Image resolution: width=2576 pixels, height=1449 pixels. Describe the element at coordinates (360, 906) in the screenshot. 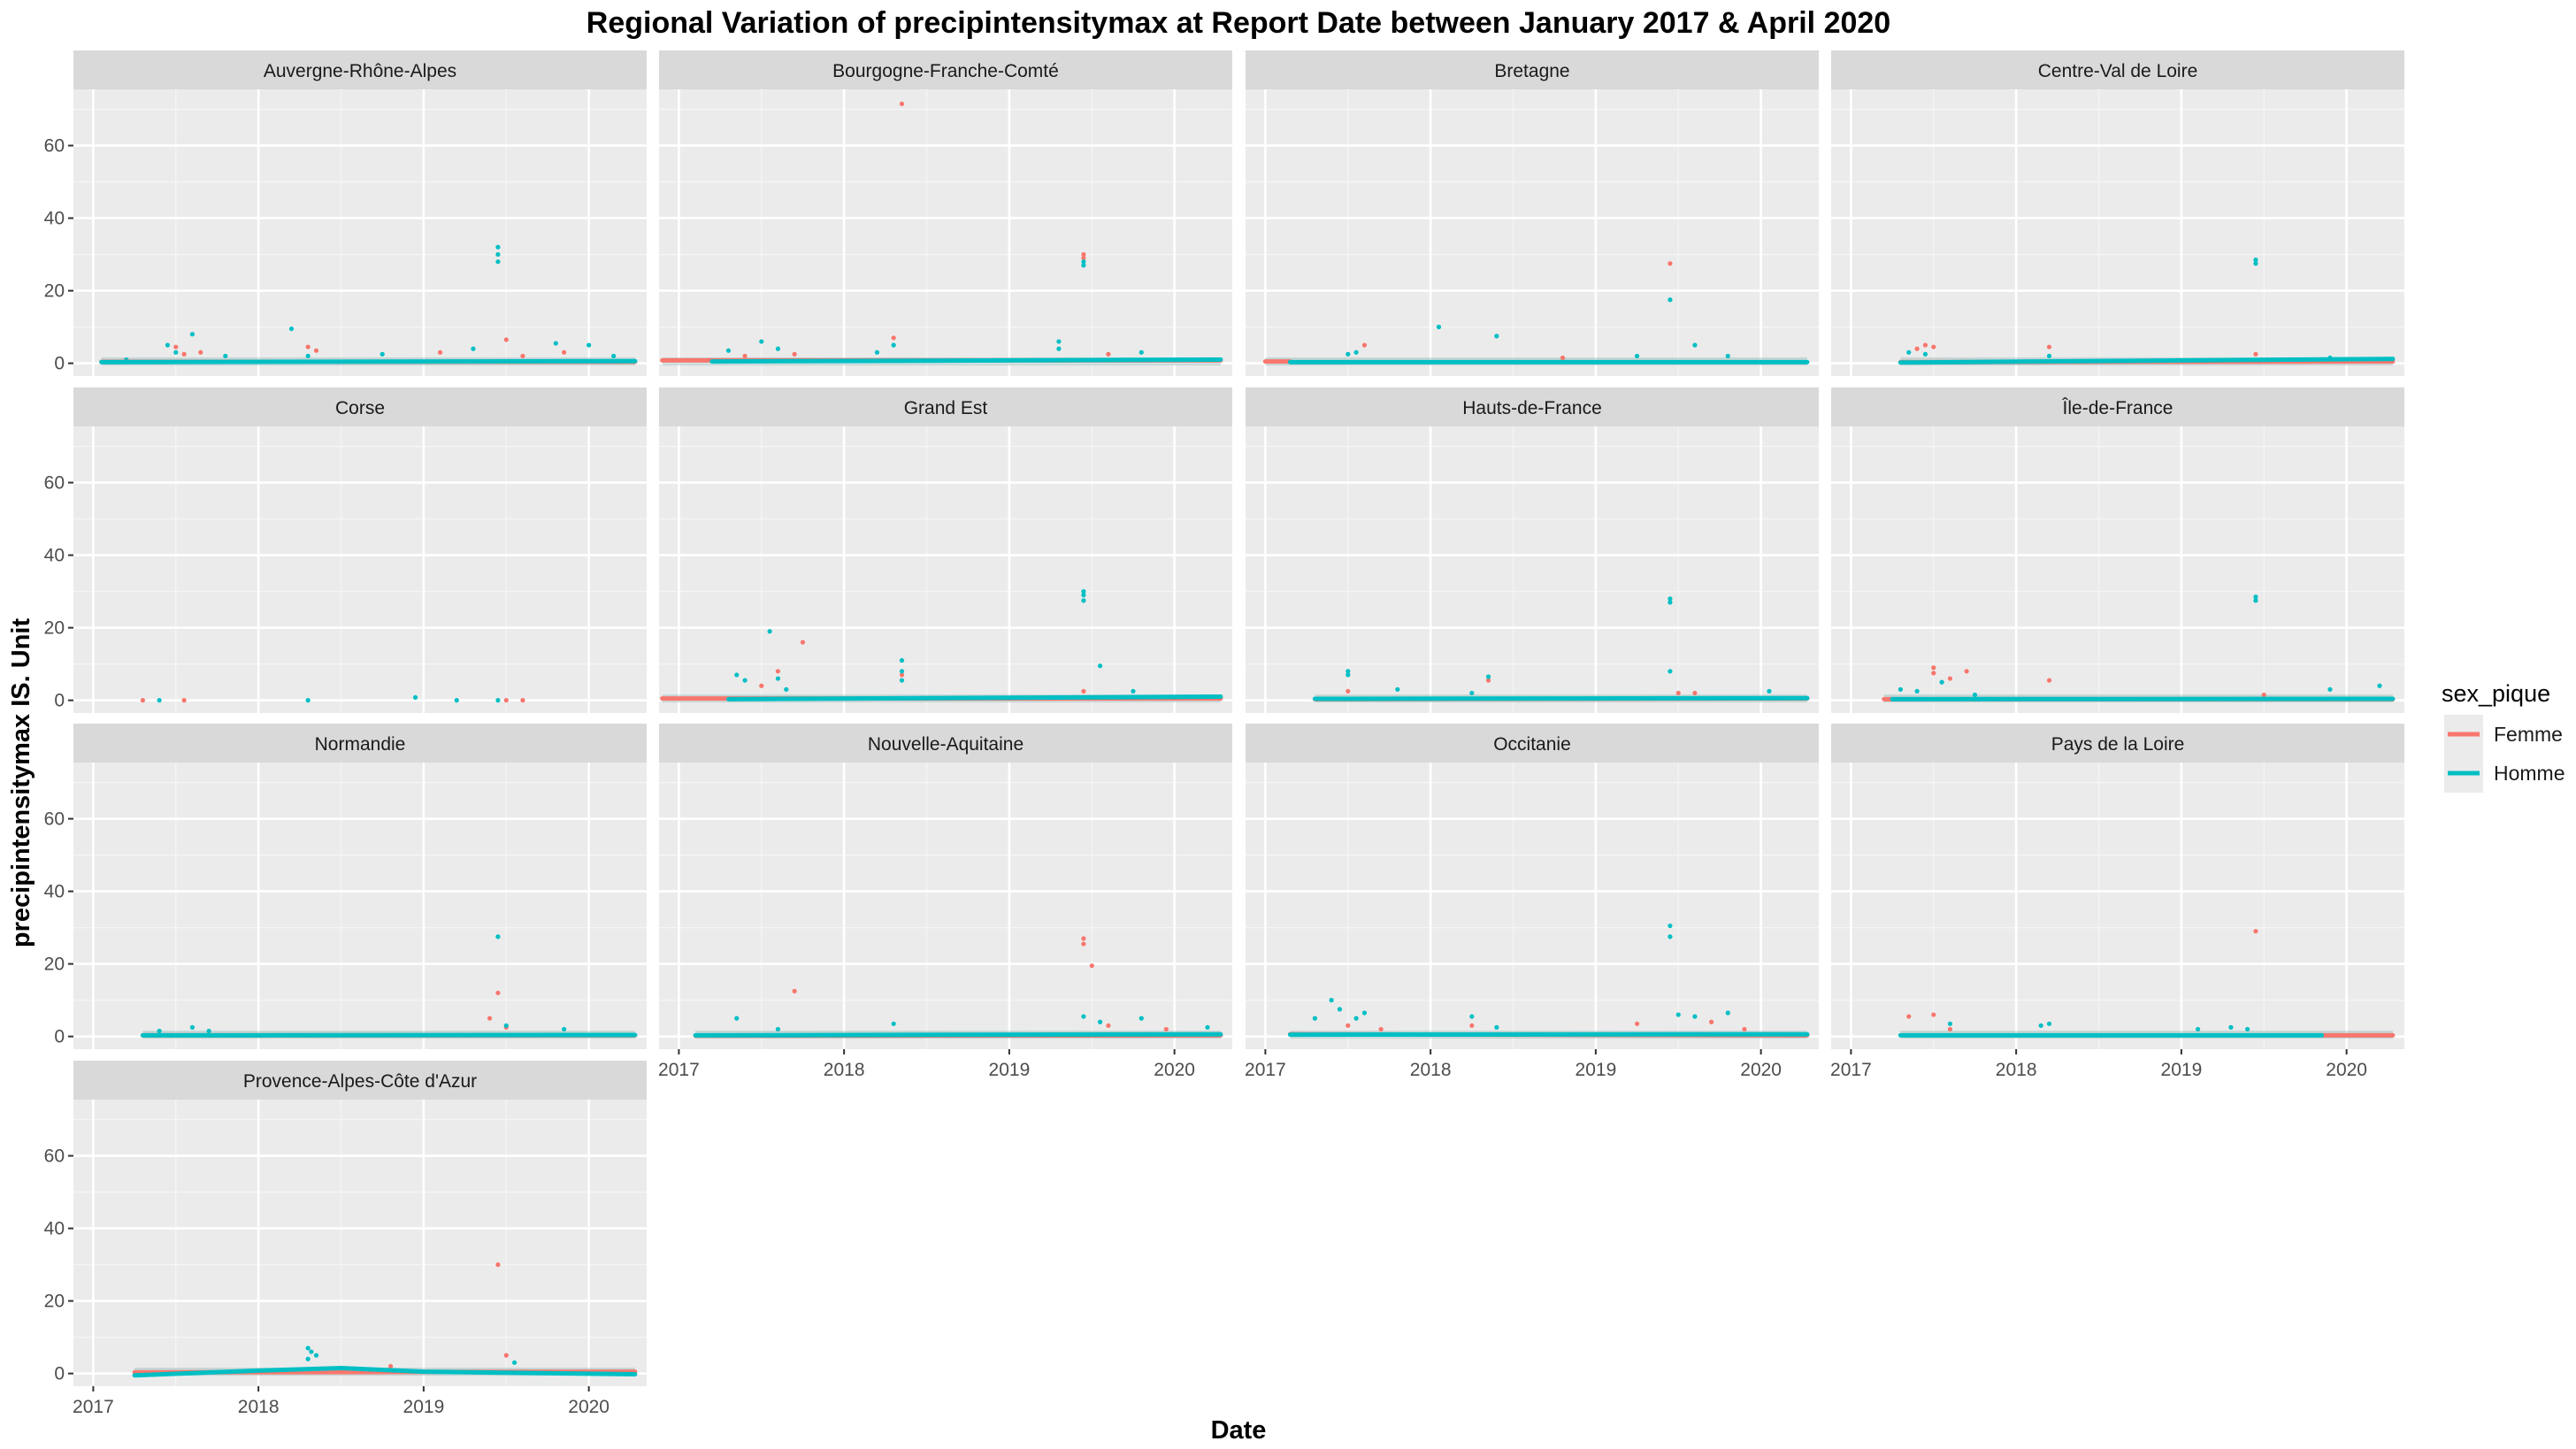

I see `panel-background-normandie` at that location.